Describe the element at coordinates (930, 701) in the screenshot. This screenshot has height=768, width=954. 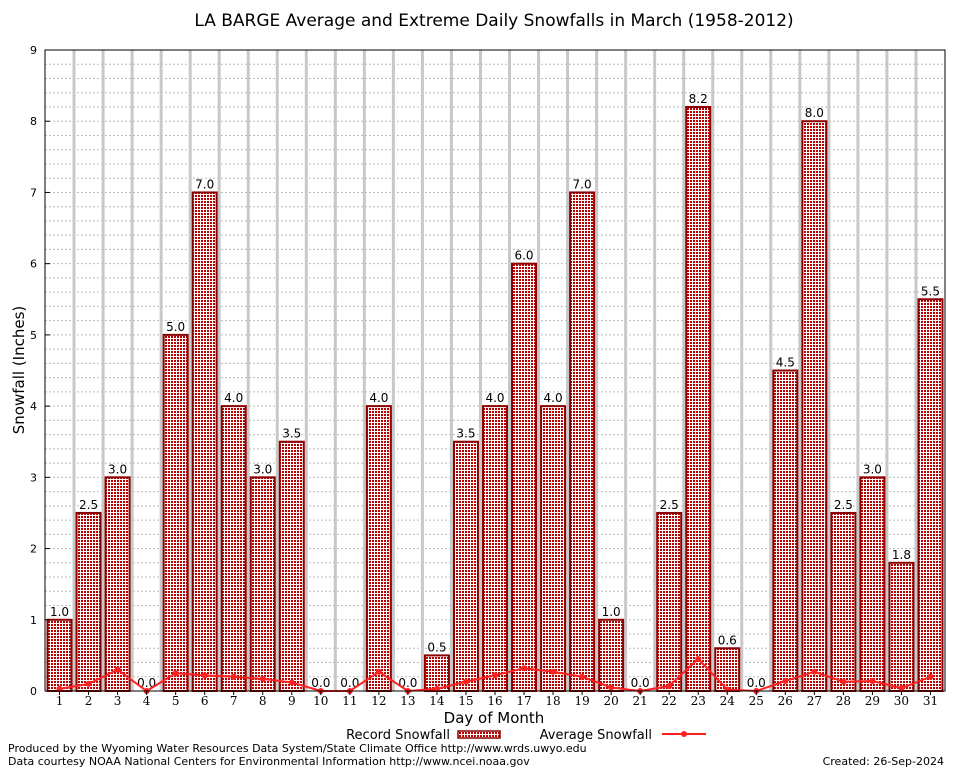
I see `x-tick-label: 31` at that location.